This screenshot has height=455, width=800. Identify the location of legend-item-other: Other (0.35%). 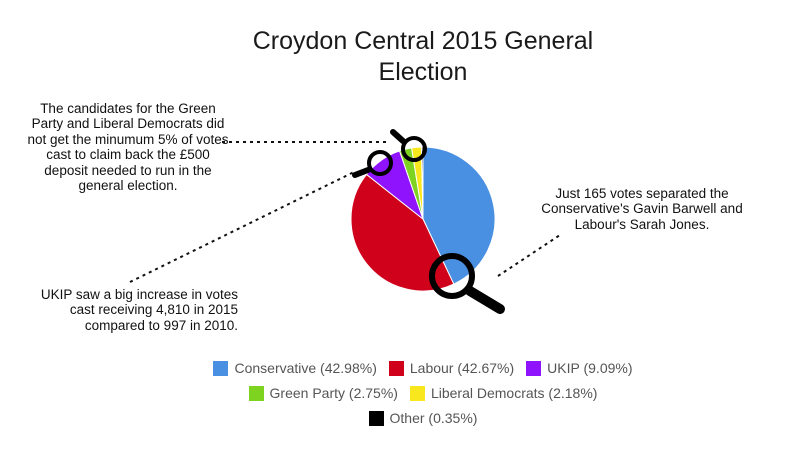
(423, 418).